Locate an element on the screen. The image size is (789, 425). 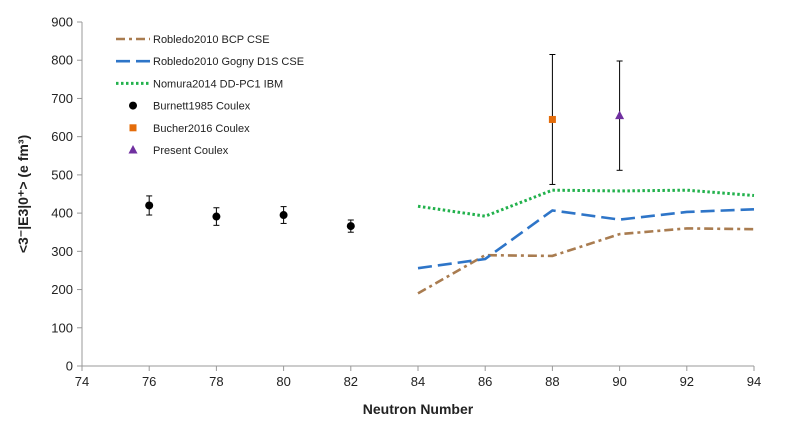
x-tick-label: 78 is located at coordinates (216, 381).